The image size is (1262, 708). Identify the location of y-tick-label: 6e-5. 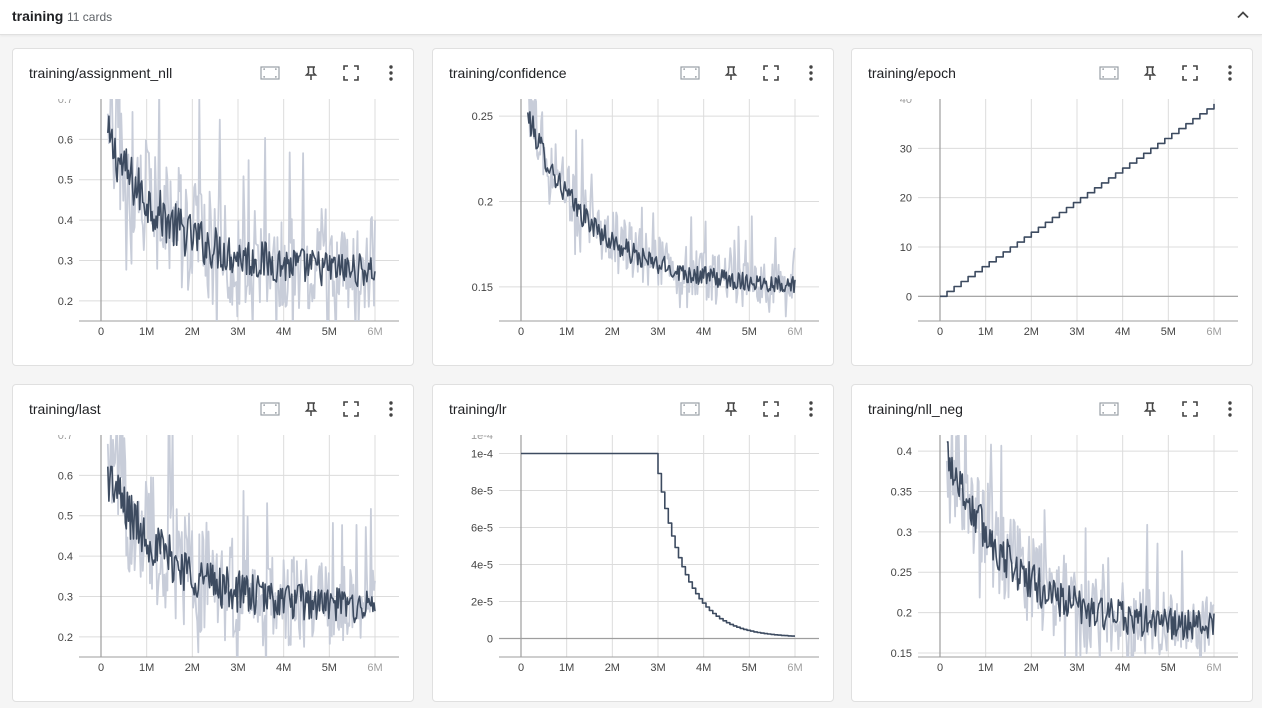
(482, 529).